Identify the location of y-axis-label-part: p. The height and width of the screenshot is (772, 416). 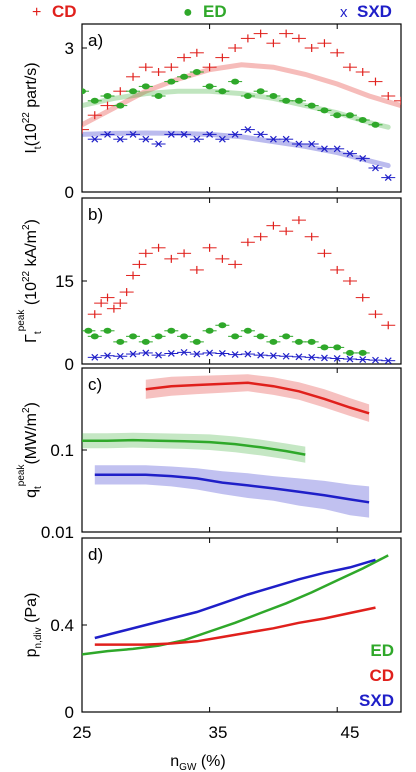
(31, 652).